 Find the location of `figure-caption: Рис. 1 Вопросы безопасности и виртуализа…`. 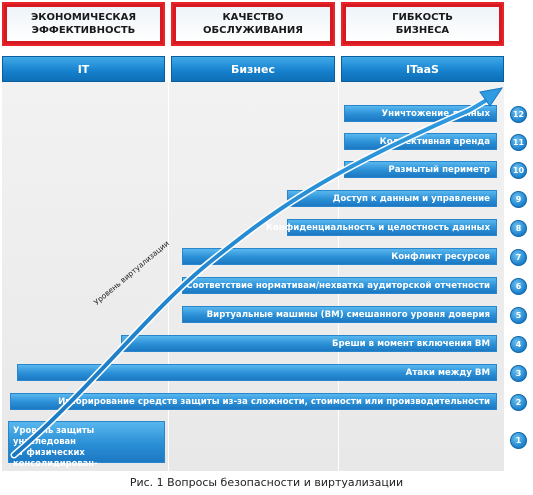

figure-caption: Рис. 1 Вопросы безопасности и виртуализа… is located at coordinates (266, 482).